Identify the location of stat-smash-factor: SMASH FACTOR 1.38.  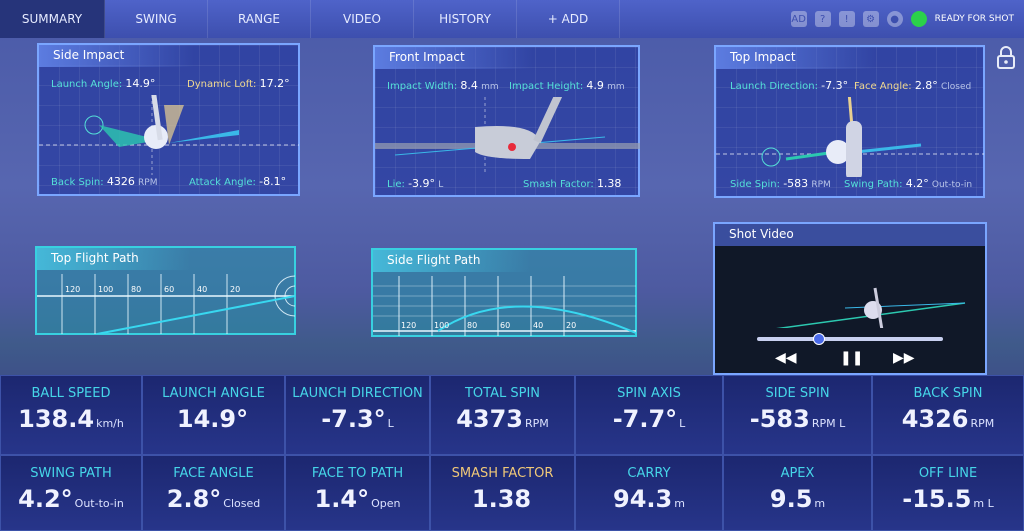
(502, 493).